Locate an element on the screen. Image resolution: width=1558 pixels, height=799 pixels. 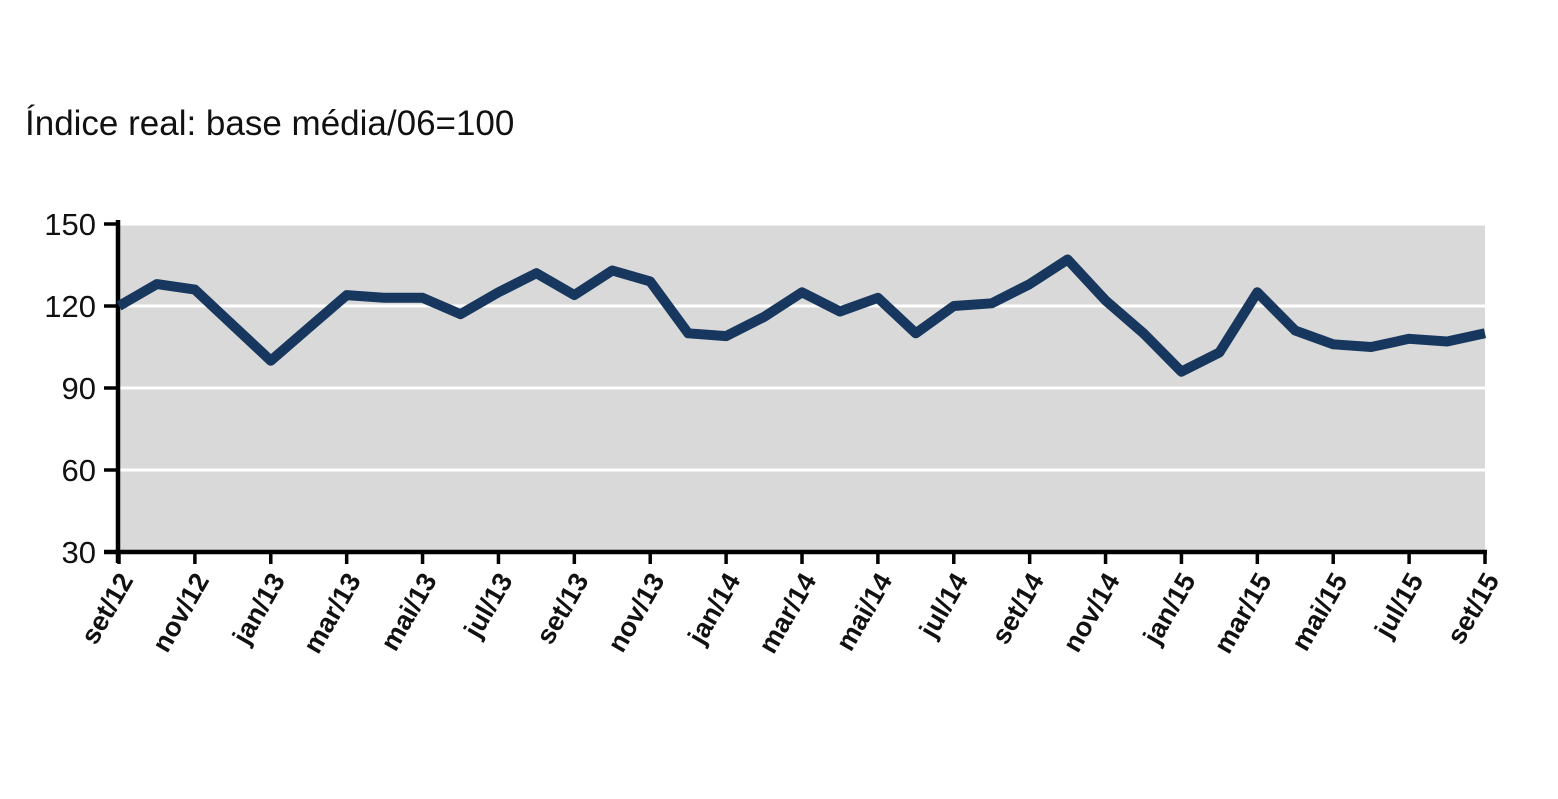
x-tick-label: jan/13 is located at coordinates (258, 609).